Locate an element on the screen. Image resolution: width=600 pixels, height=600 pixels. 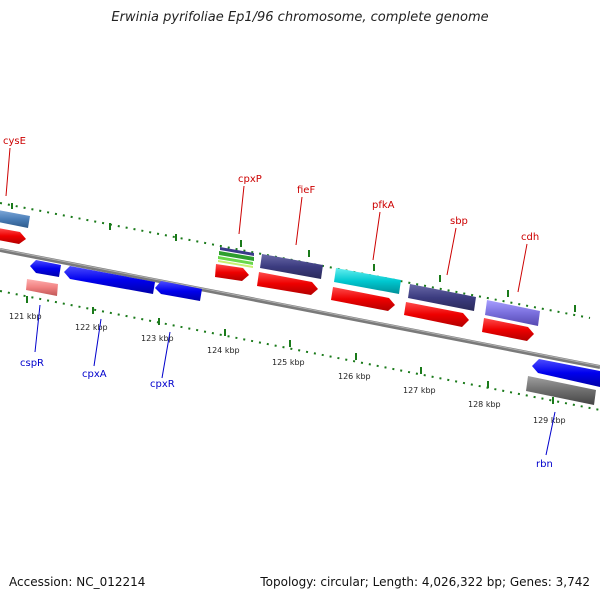
accession-text: Accession: NC_012214 is located at coordinates (77, 582).